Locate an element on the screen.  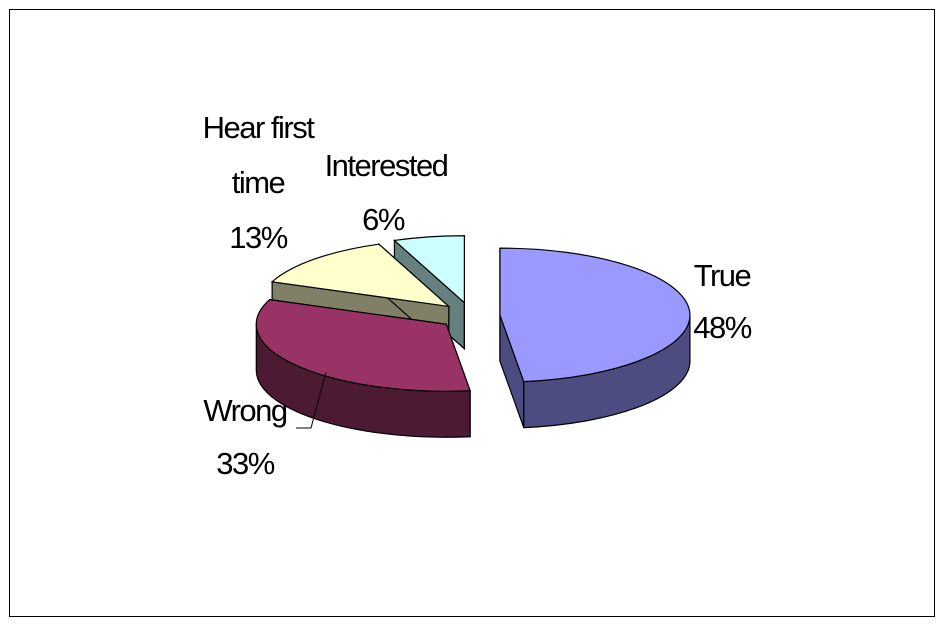
slice-wrong is located at coordinates (363, 368).